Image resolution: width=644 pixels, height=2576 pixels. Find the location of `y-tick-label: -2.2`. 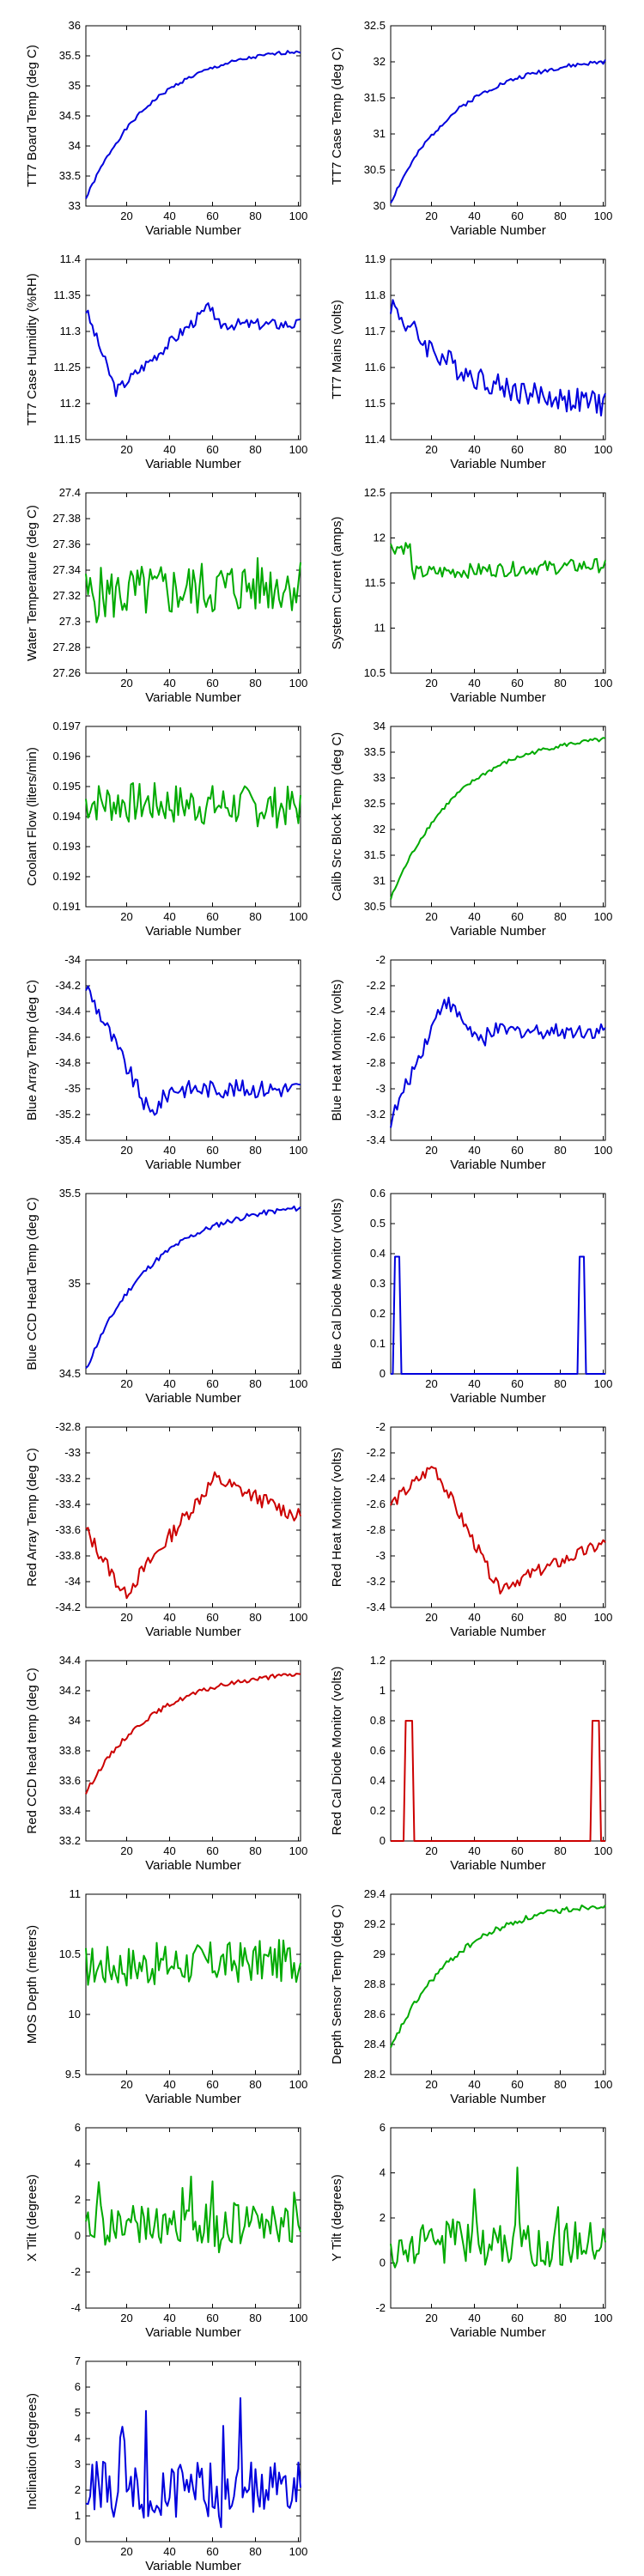

y-tick-label: -2.2 is located at coordinates (377, 985).